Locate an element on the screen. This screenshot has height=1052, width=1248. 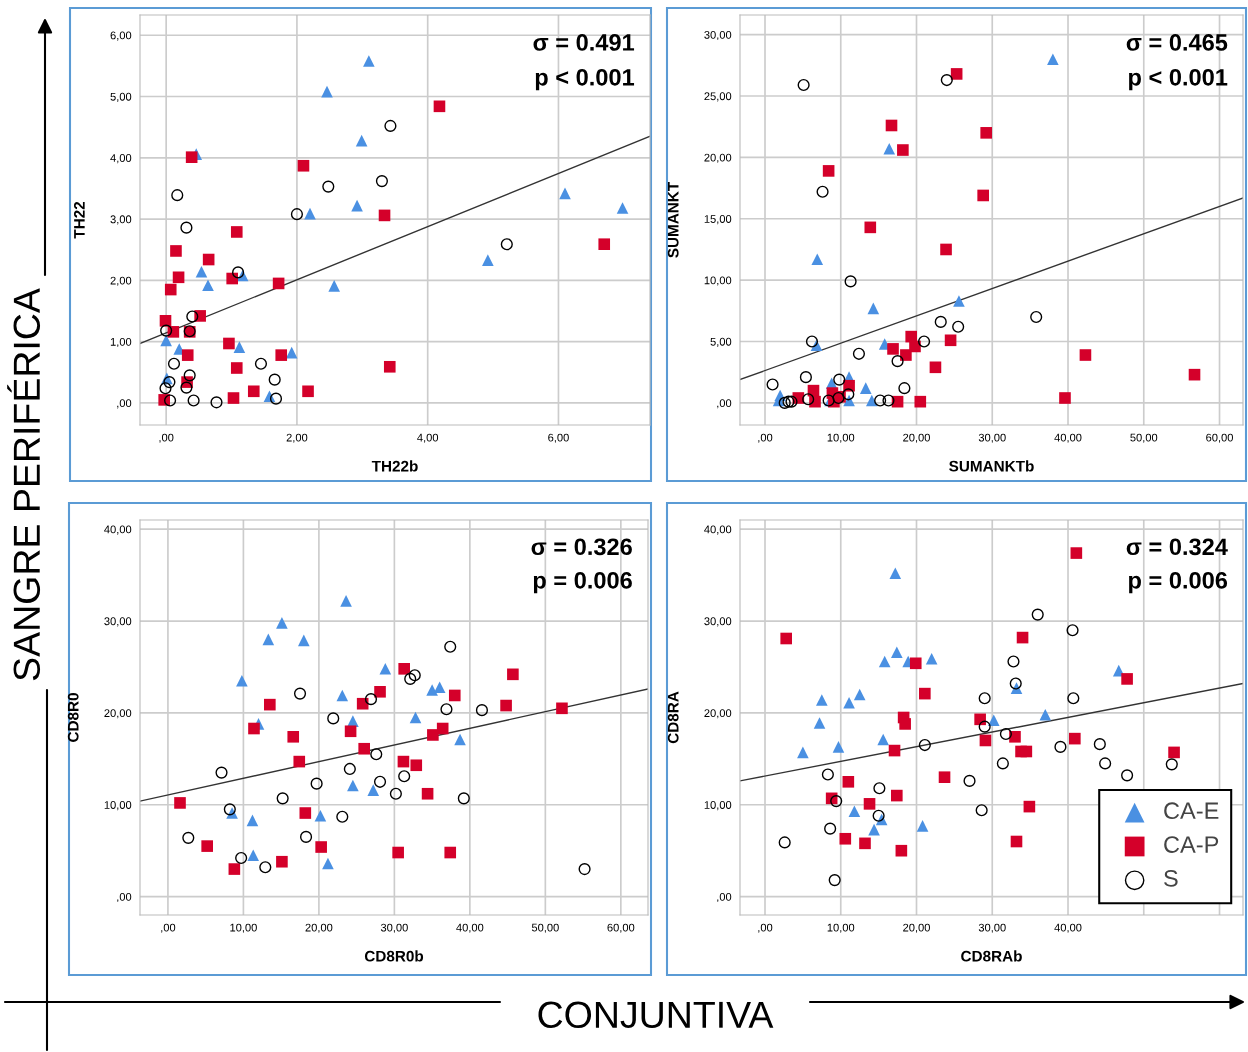
y-axis-title: SUMANKT is located at coordinates (673, 219).